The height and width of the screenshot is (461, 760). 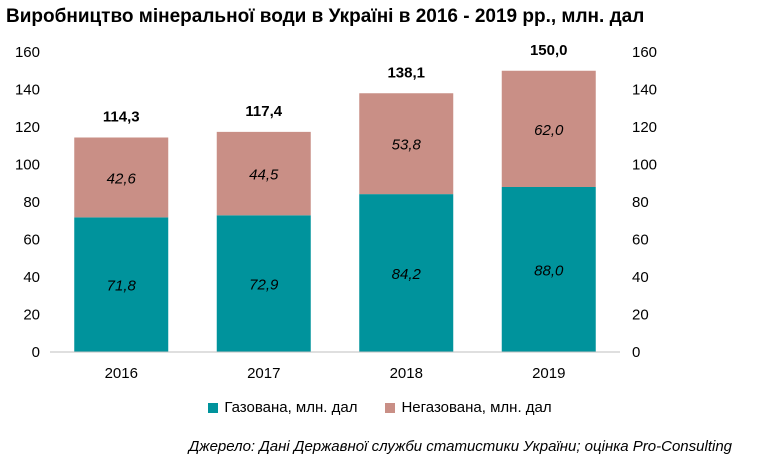 What do you see at coordinates (263, 111) in the screenshot?
I see `total-label: 117,4` at bounding box center [263, 111].